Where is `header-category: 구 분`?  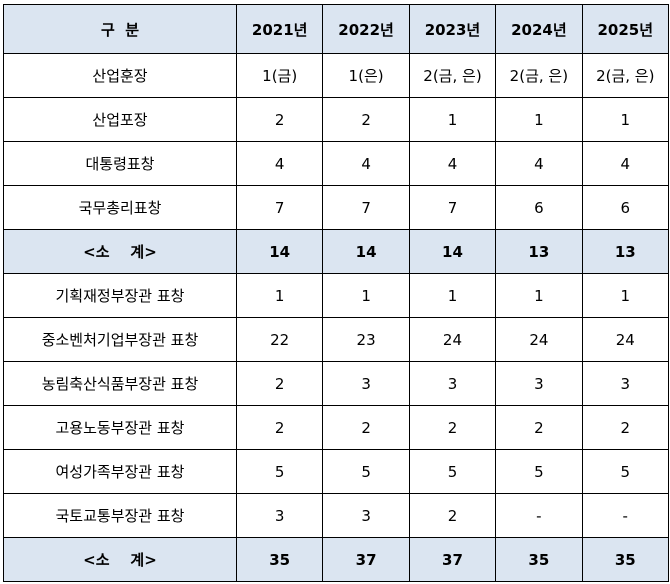 header-category: 구 분 is located at coordinates (120, 29).